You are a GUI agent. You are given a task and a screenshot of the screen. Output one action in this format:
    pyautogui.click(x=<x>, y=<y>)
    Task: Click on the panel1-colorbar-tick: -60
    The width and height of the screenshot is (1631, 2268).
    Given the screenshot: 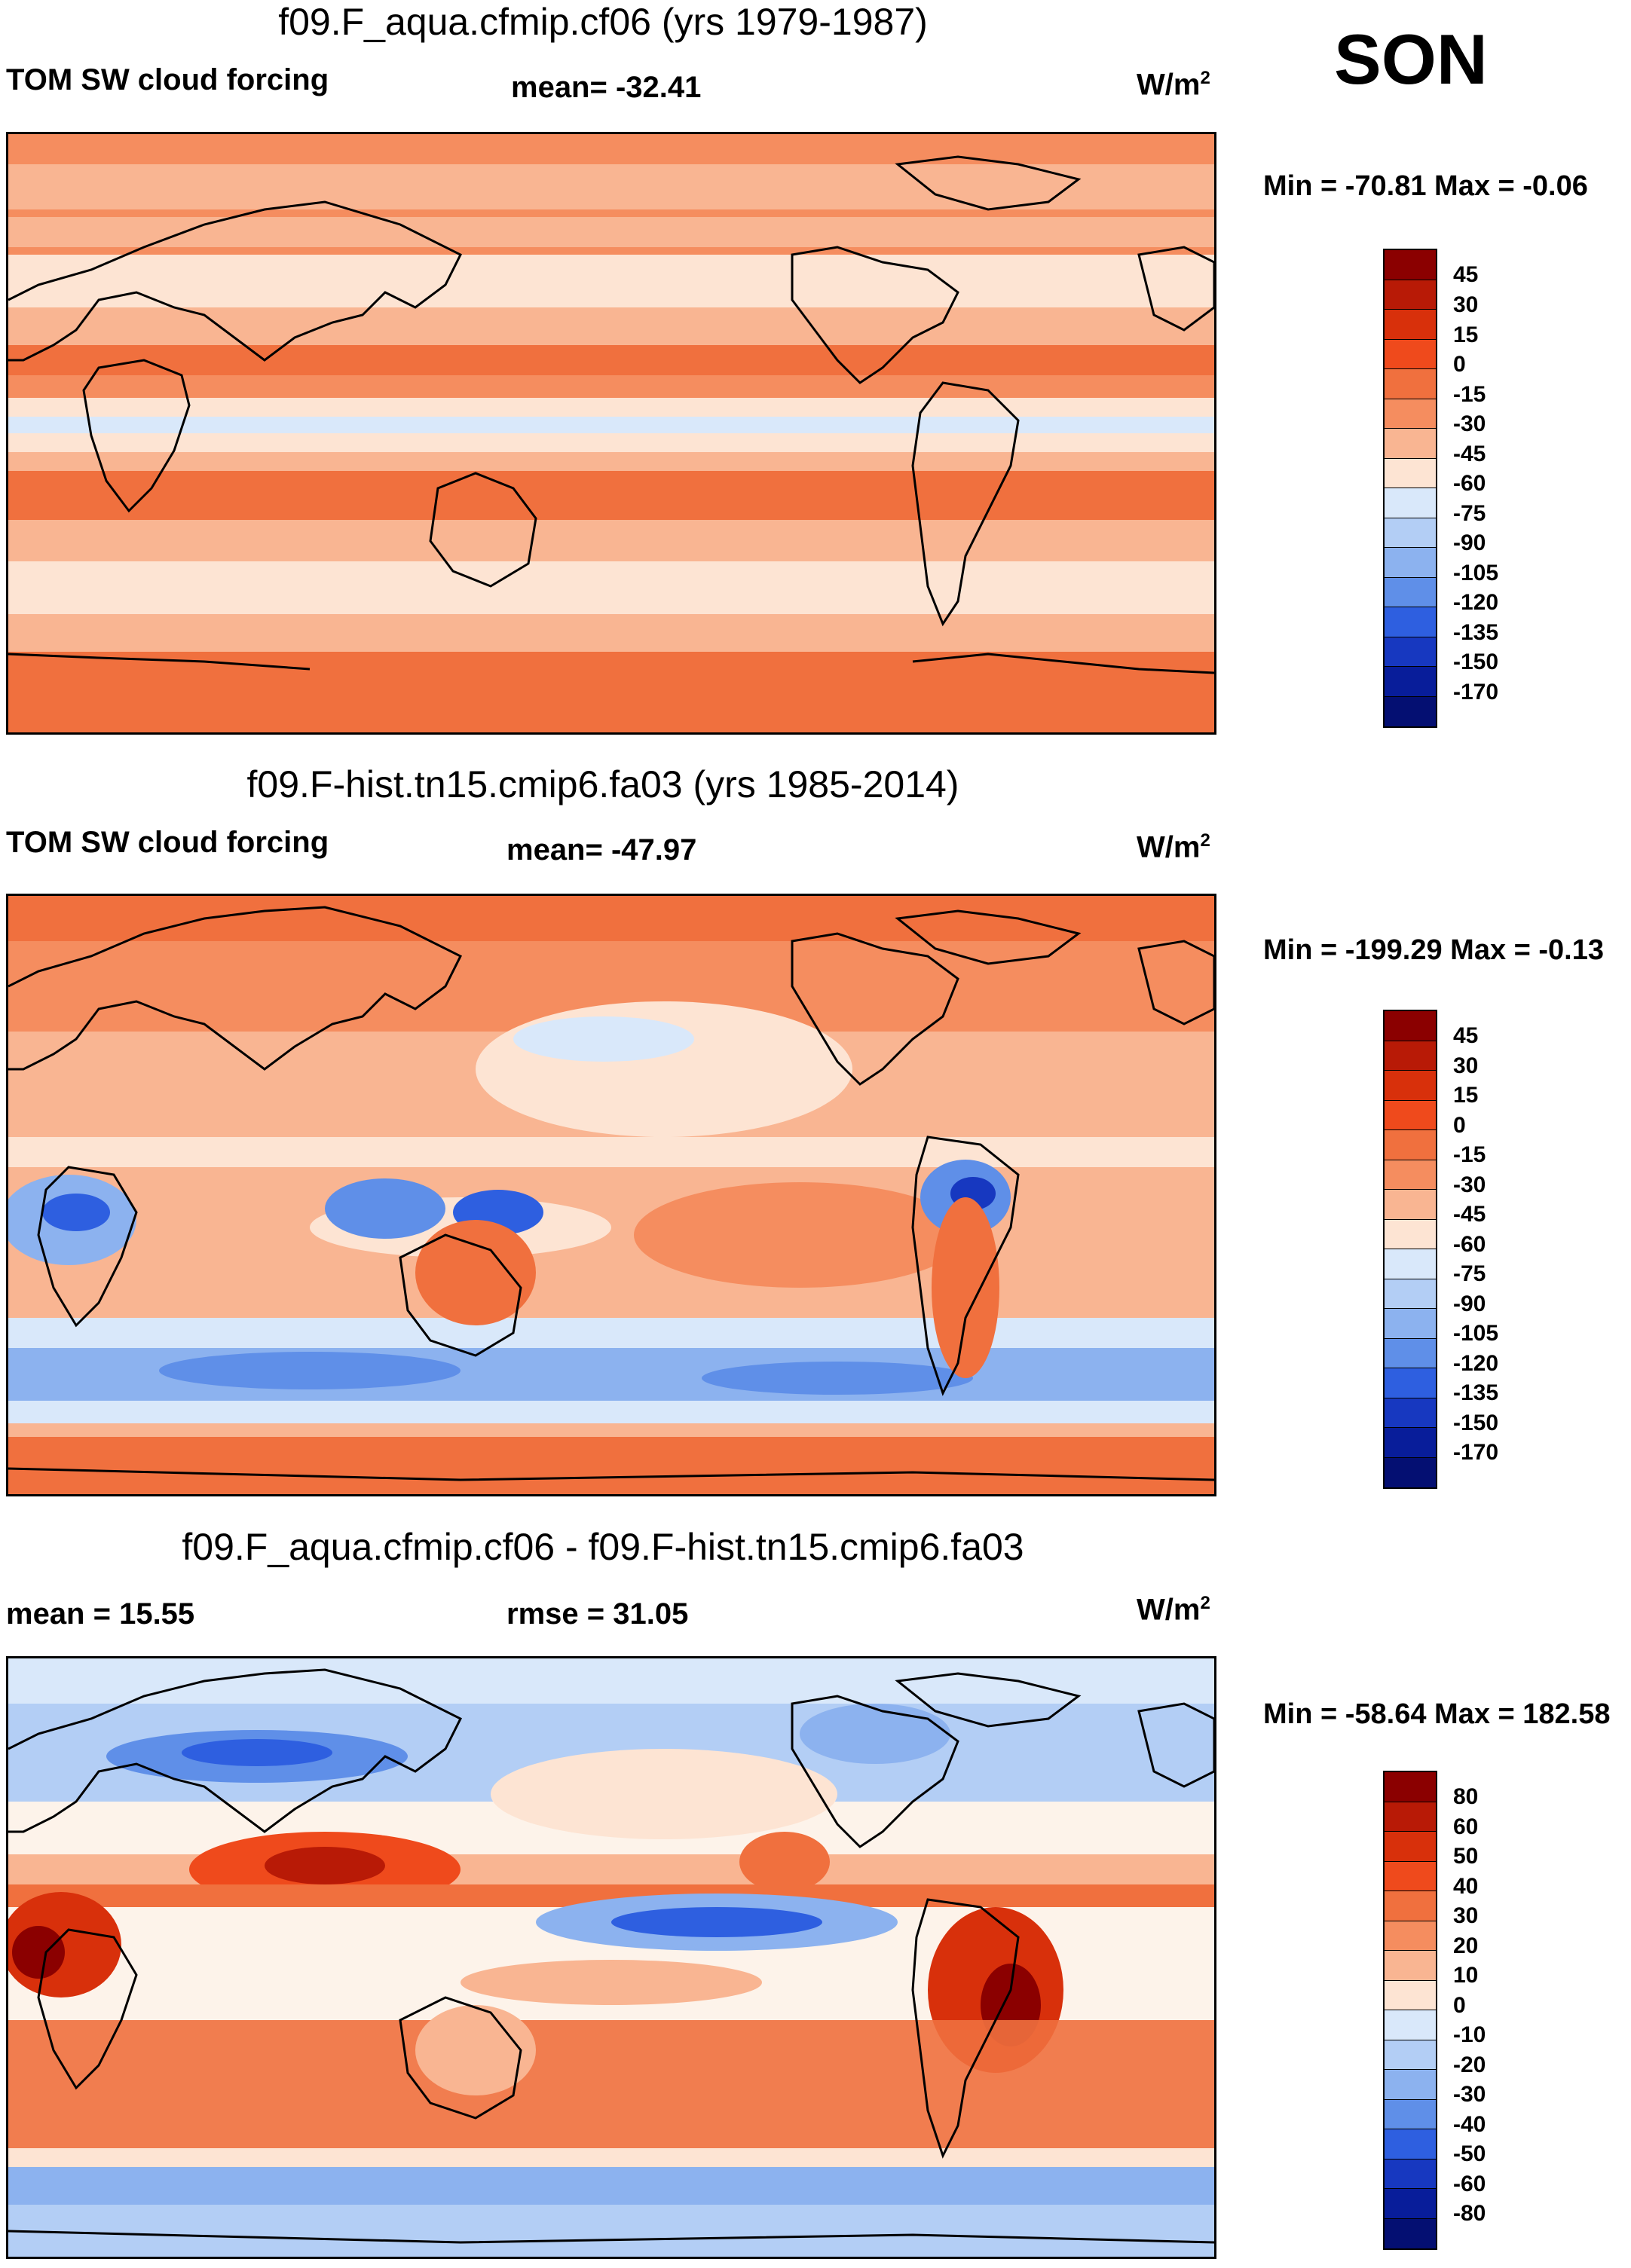 What is the action you would take?
    pyautogui.click(x=1469, y=483)
    